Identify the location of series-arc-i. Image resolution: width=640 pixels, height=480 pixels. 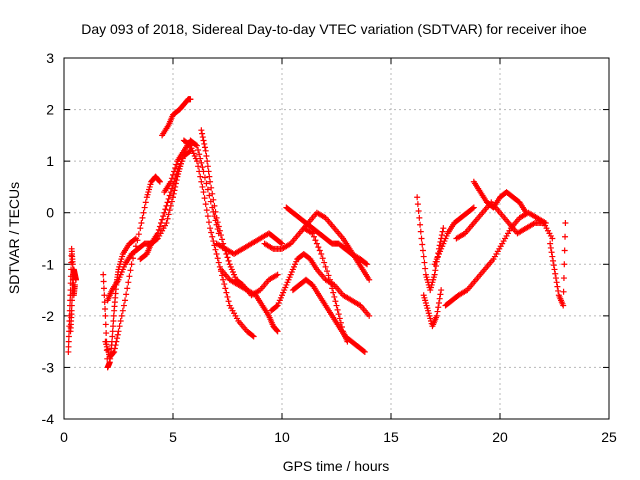
(218, 238).